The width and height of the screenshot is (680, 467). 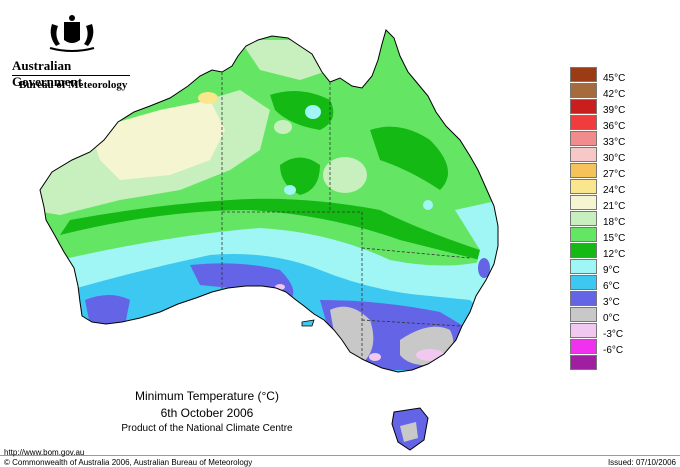 I want to click on legend-label: -3°C, so click(x=613, y=334).